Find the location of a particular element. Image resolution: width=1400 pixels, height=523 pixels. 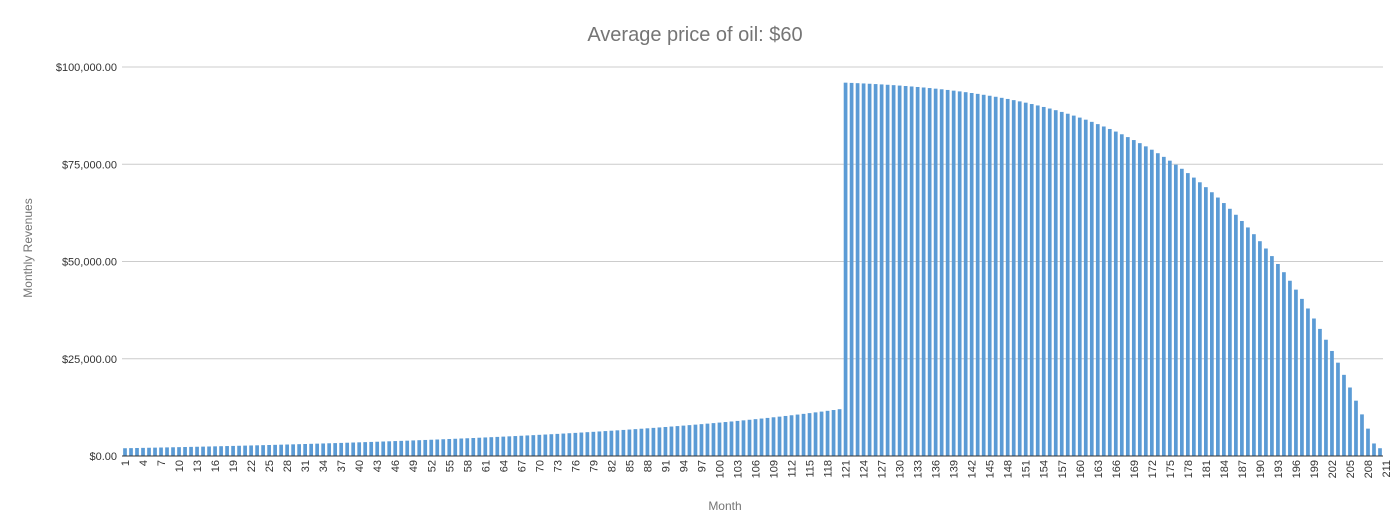

x-tick-label: 25 is located at coordinates (270, 466).